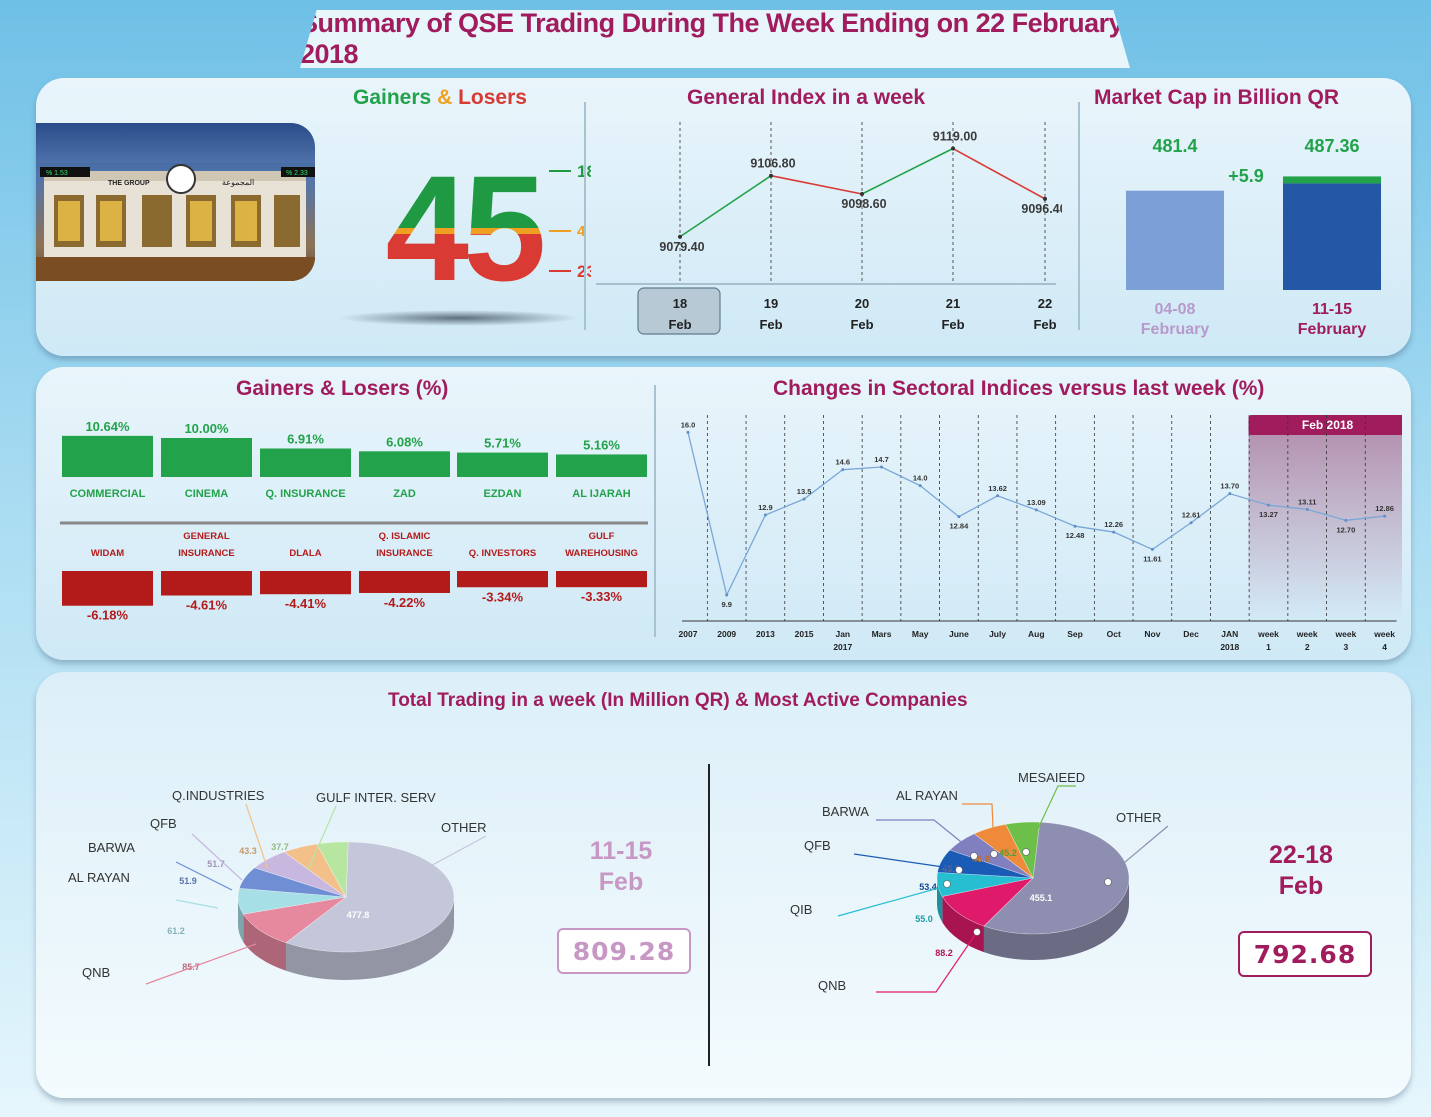 This screenshot has height=1117, width=1431. Describe the element at coordinates (601, 494) in the screenshot. I see `gainer-name: AL IJARAH` at that location.